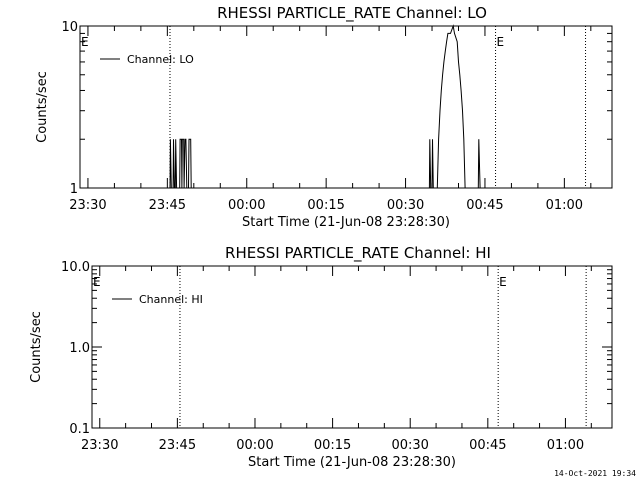 The image size is (640, 485). I want to click on chart-title: RHESSI PARTICLE_RATE Channel: LO, so click(352, 13).